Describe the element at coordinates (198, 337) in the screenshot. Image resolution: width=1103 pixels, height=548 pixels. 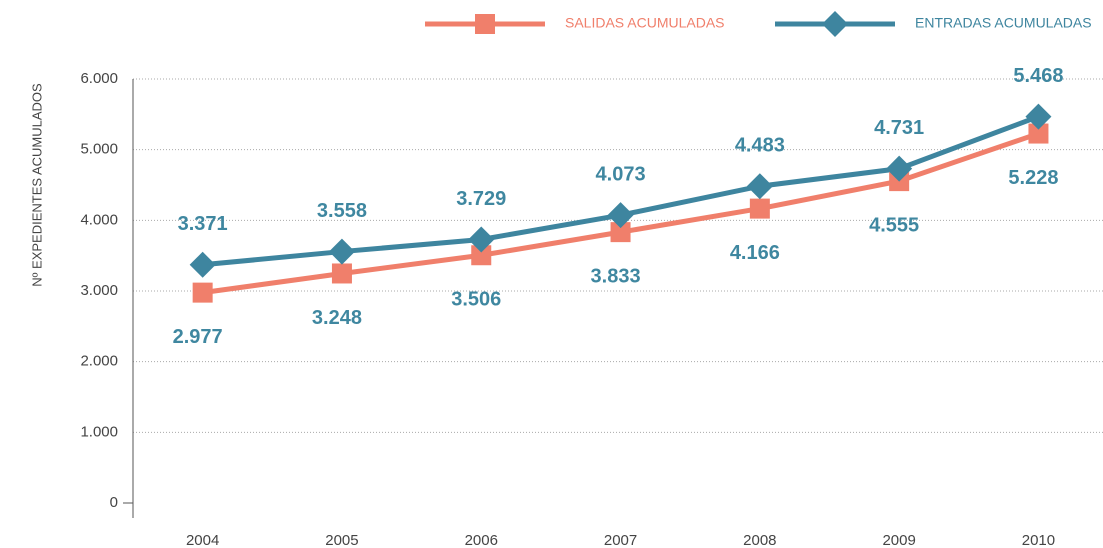
I see `data-label: 2.977` at that location.